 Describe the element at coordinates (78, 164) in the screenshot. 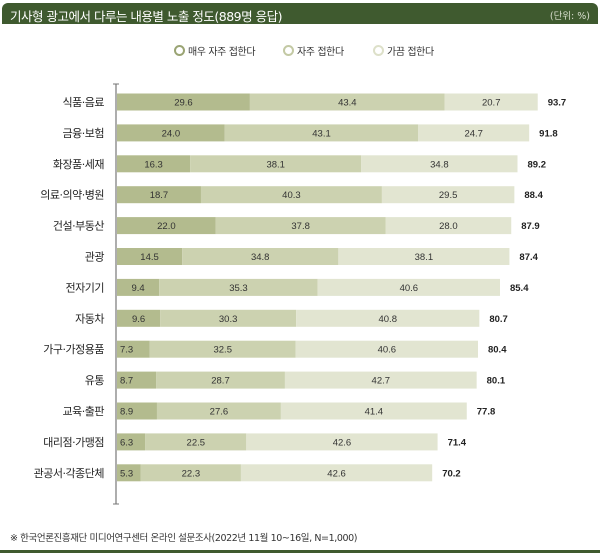

I see `category-label: 화장품·세재` at that location.